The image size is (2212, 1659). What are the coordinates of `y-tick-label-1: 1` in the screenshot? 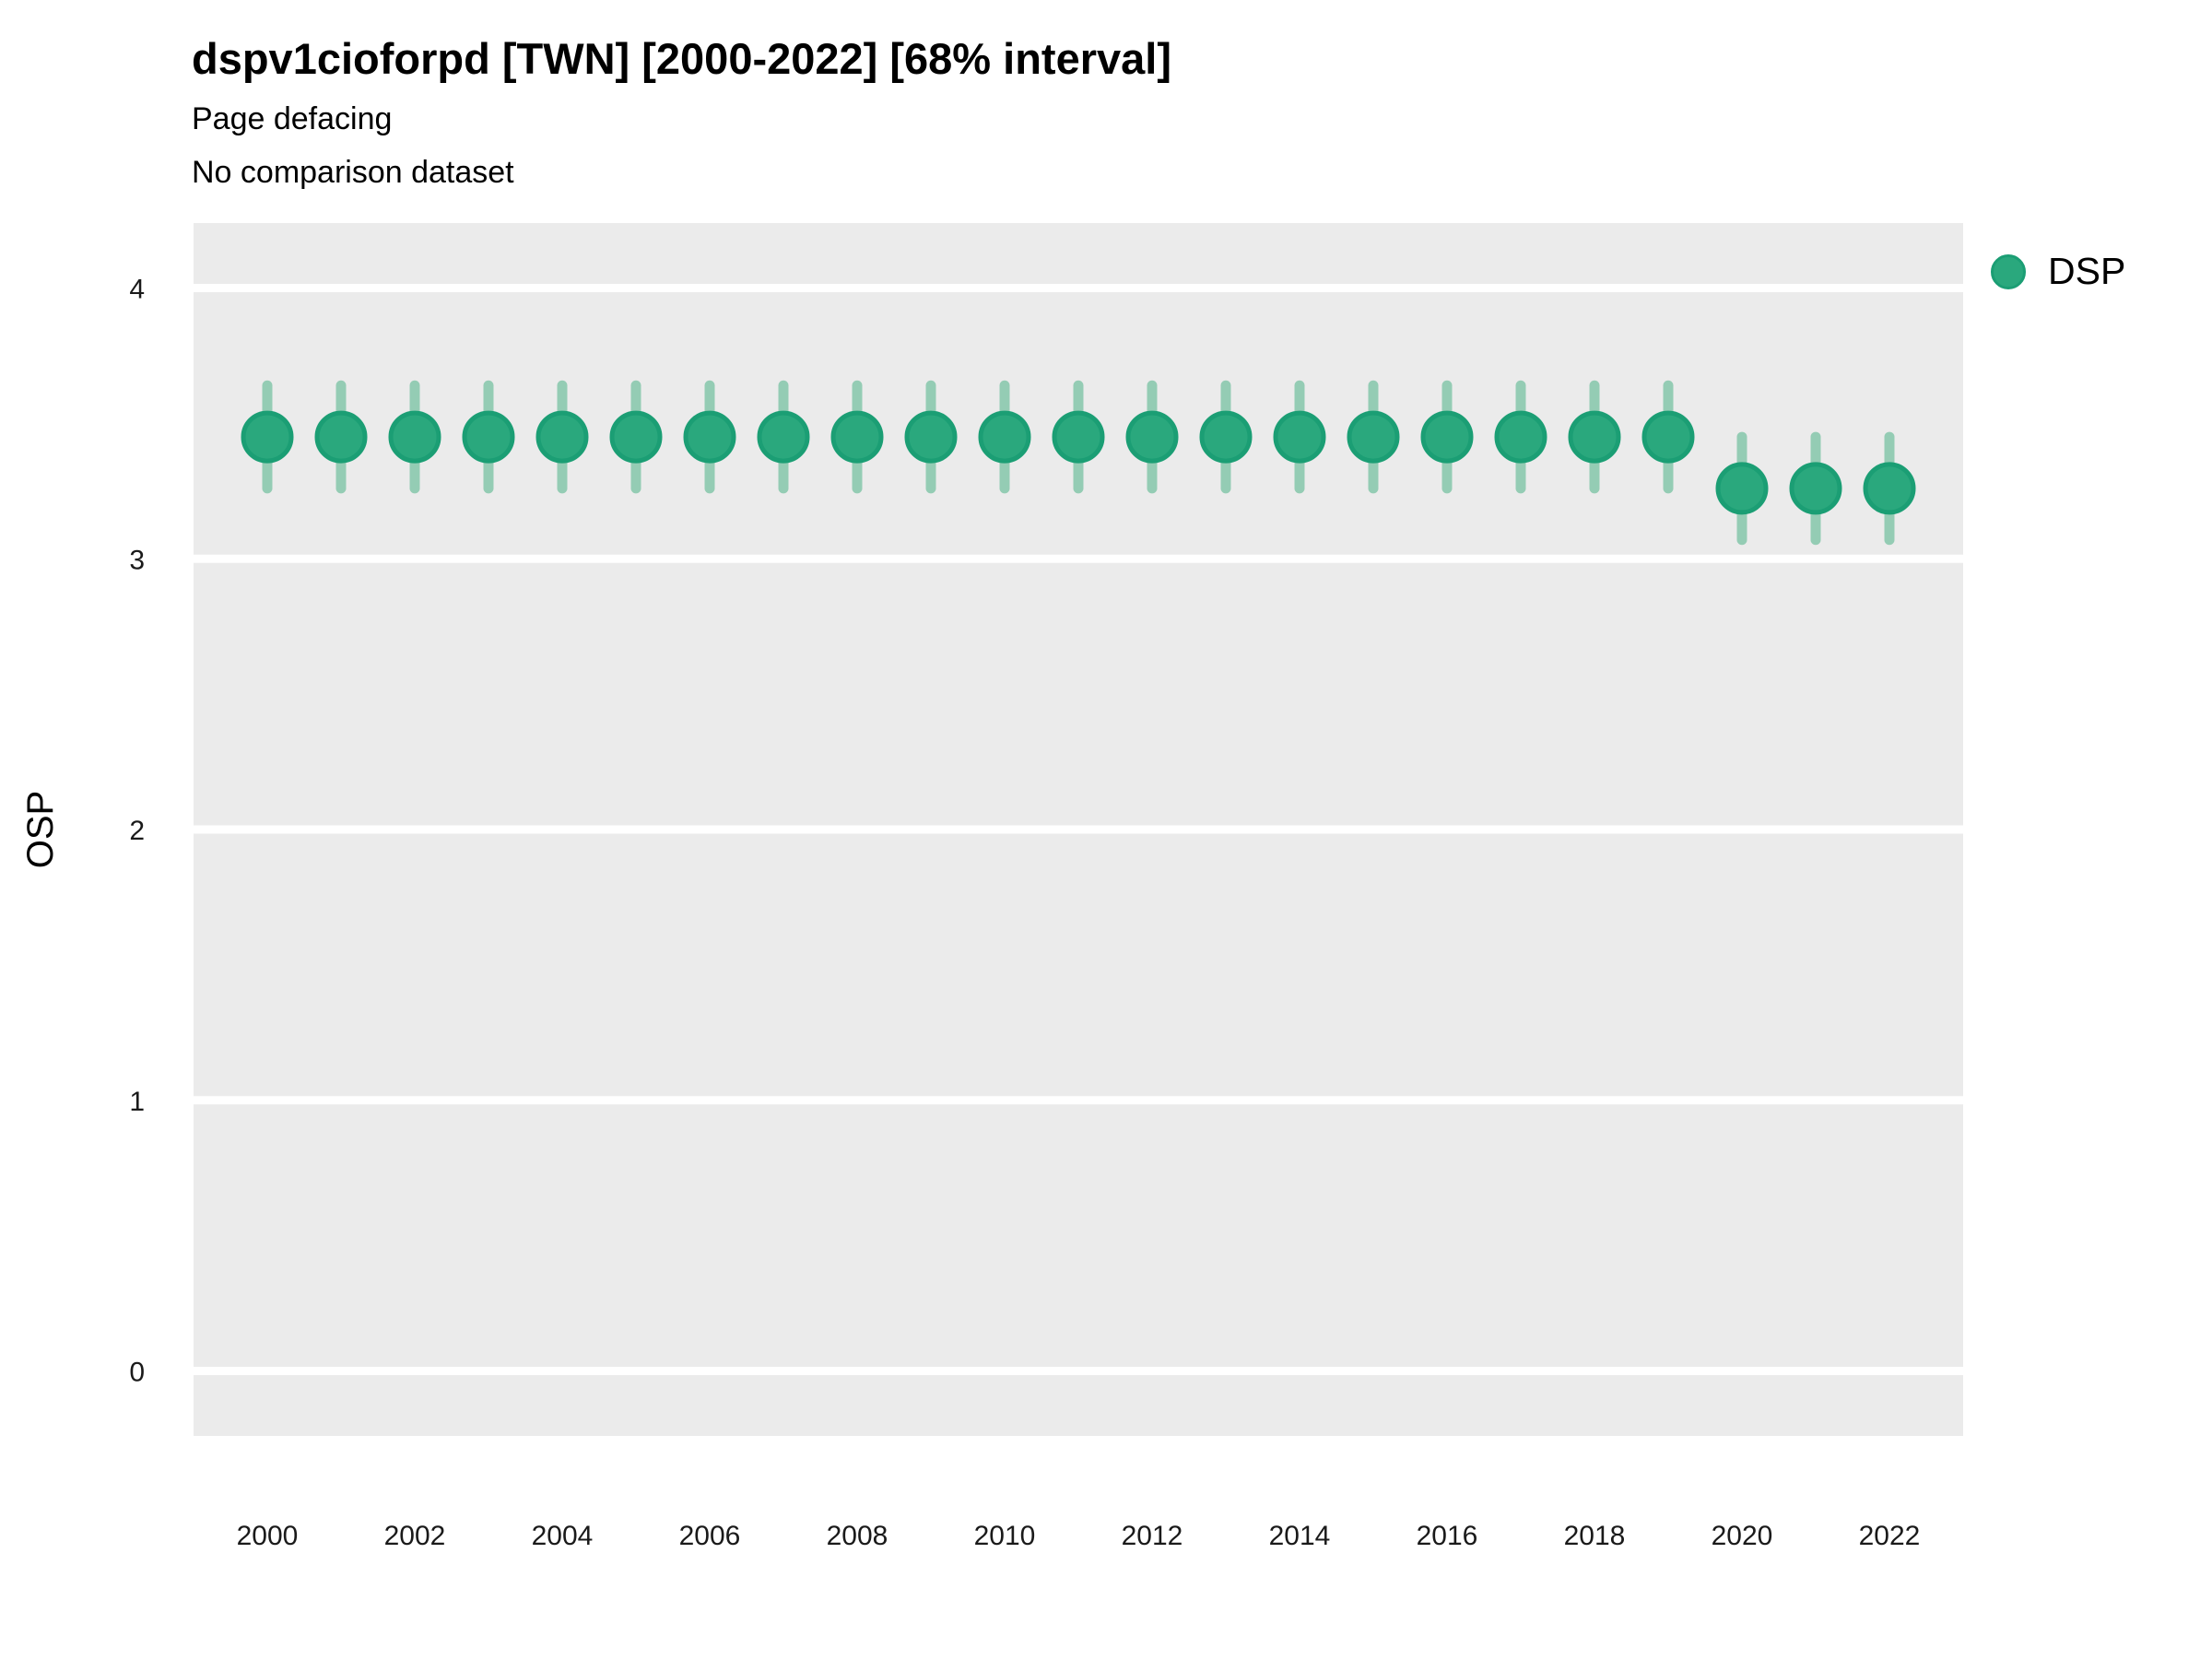 It's located at (137, 1102).